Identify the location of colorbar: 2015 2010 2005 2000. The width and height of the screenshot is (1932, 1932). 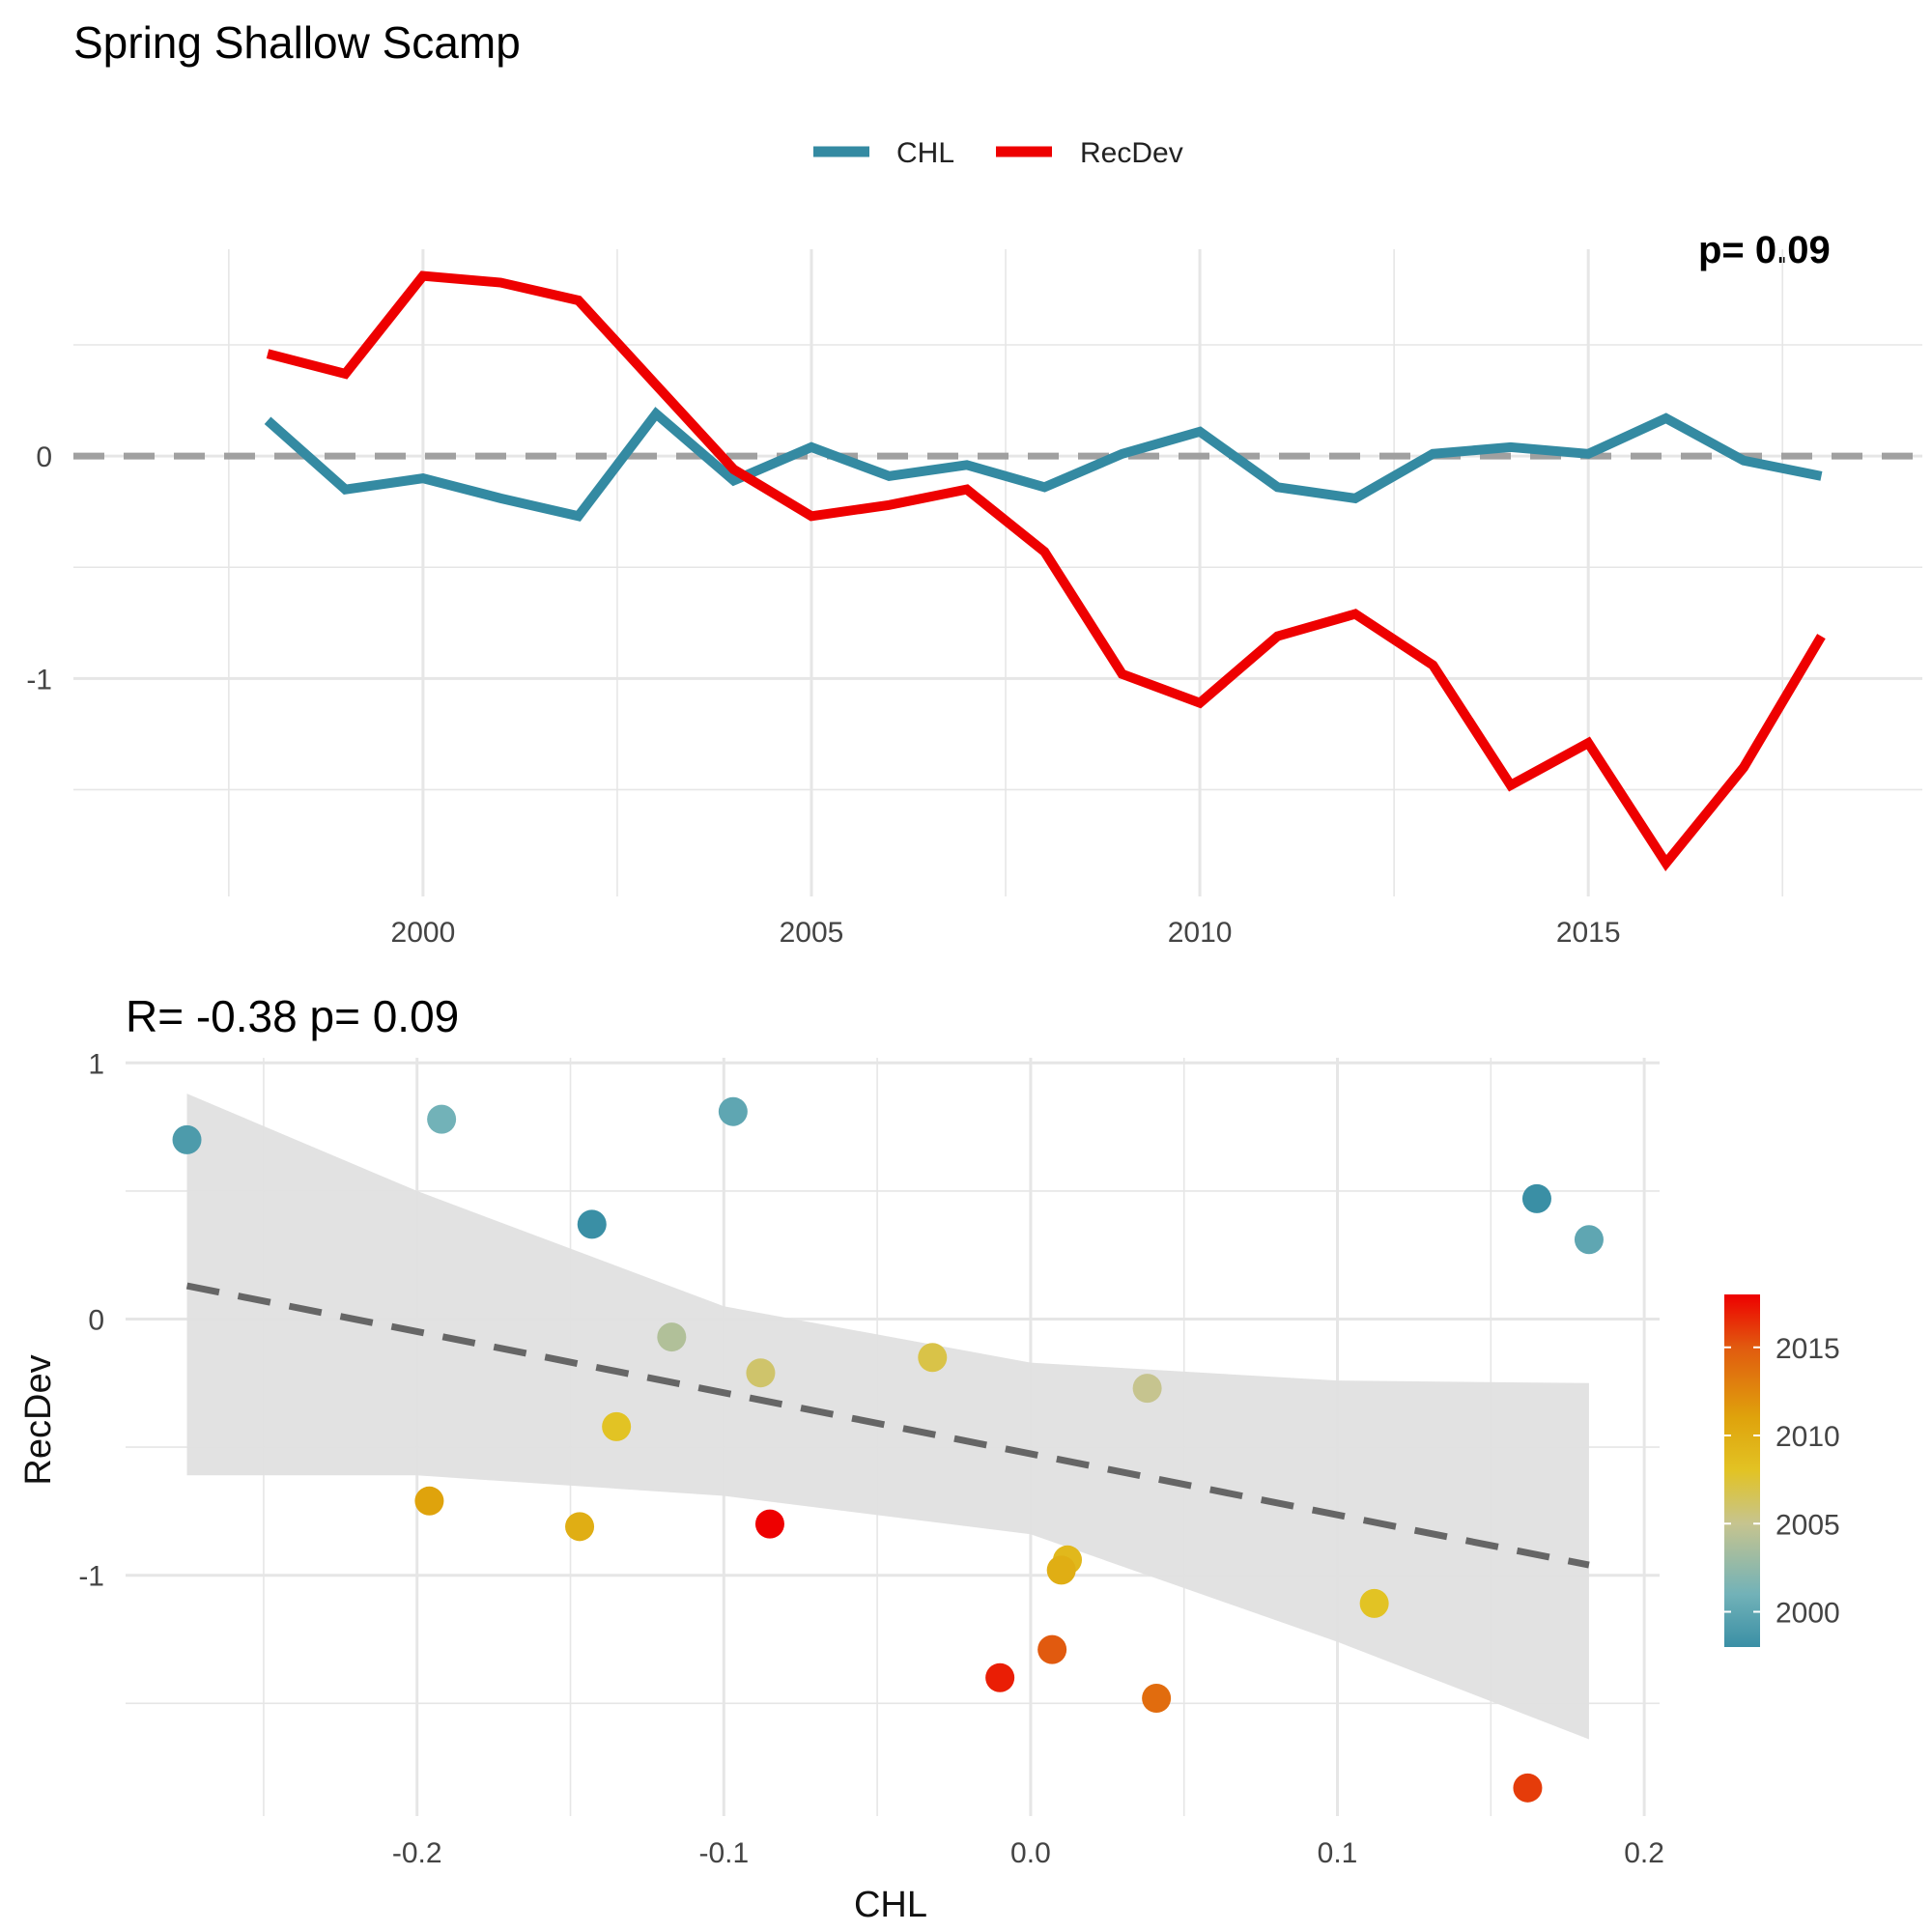
(1782, 1470).